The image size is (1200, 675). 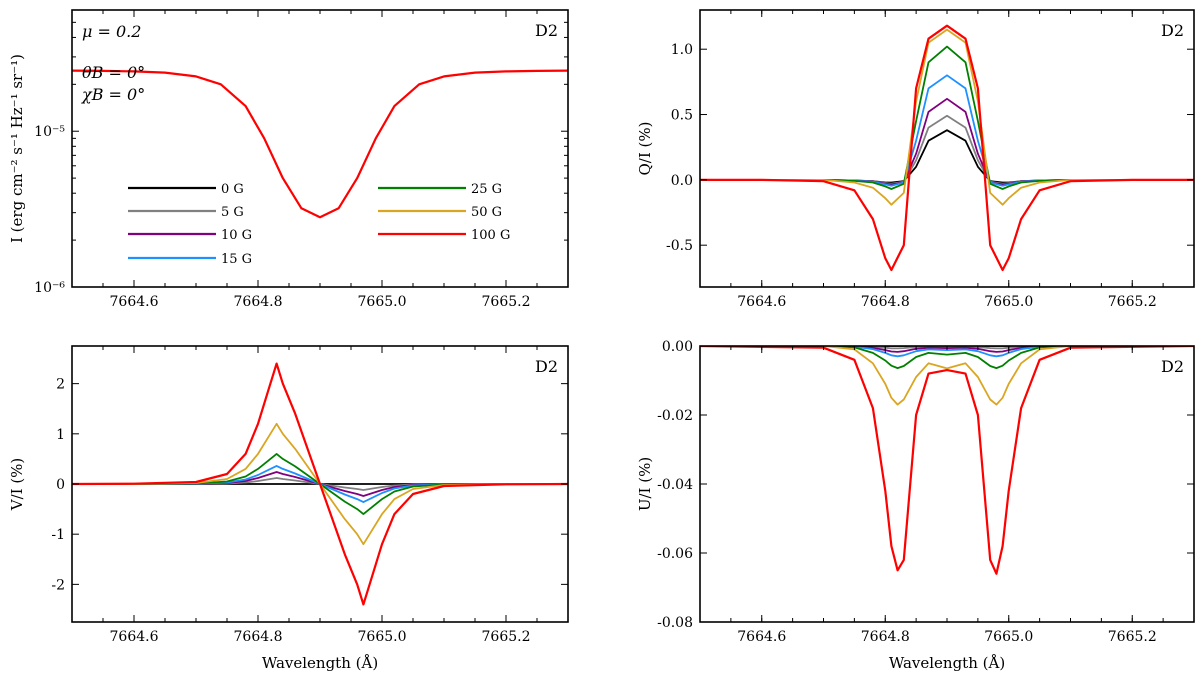 What do you see at coordinates (258, 637) in the screenshot?
I see `V-xtick-label: 7664.8` at bounding box center [258, 637].